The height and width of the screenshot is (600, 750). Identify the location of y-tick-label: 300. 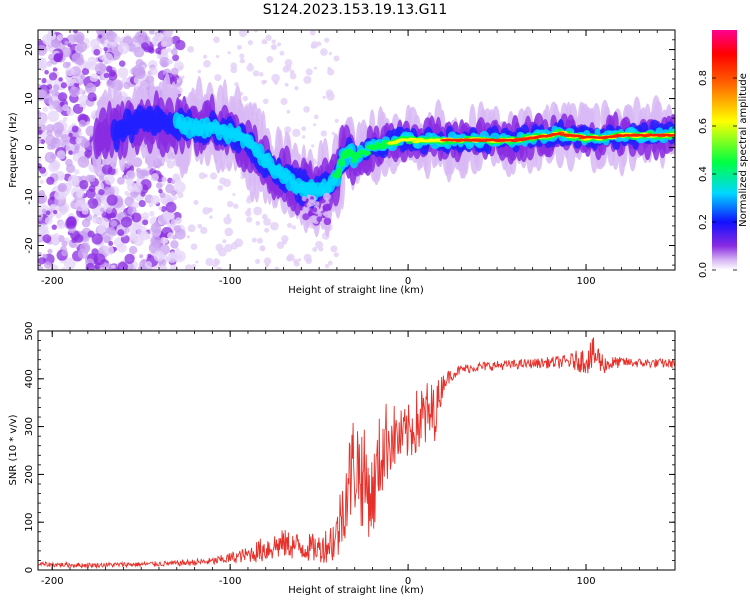
(29, 426).